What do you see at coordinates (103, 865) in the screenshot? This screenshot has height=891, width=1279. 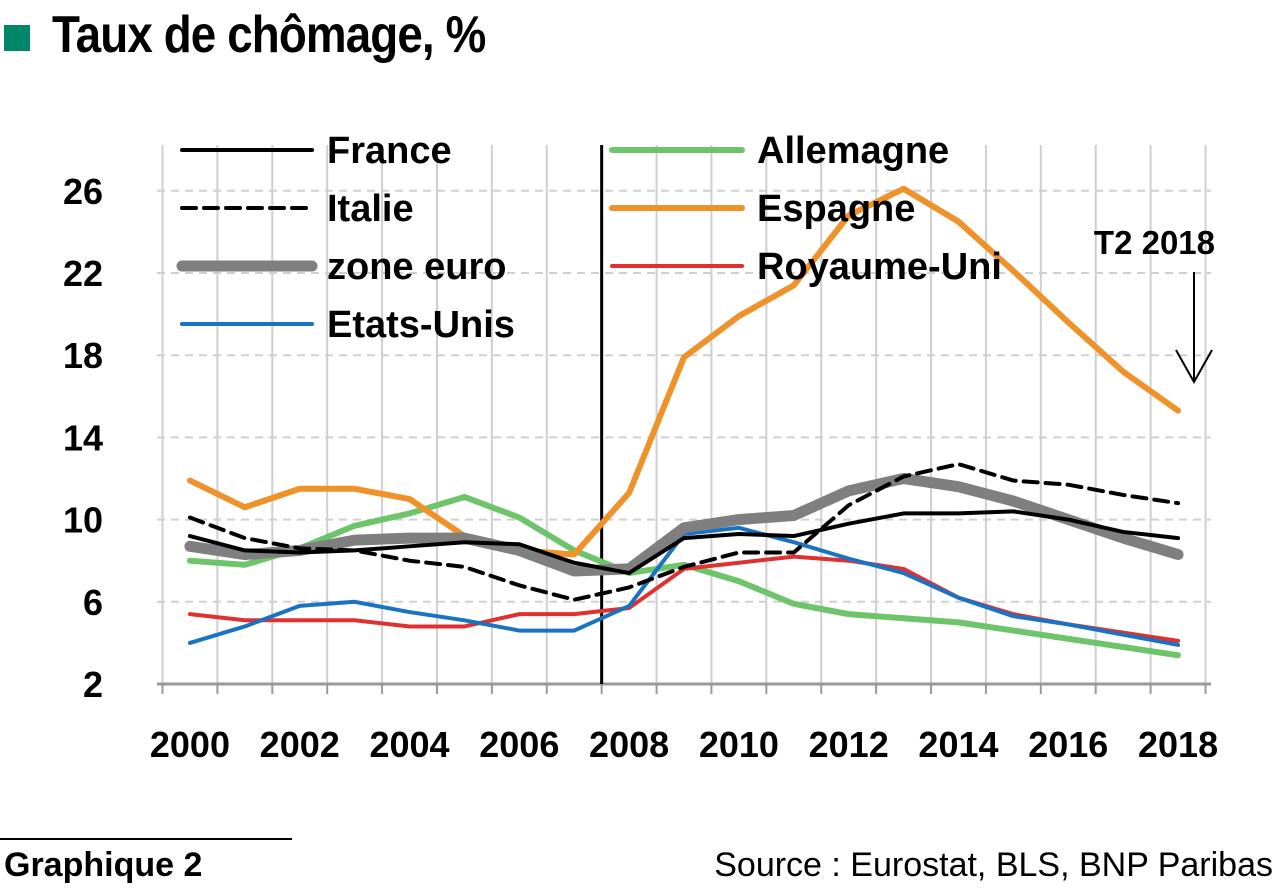 I see `figure-label: Graphique 2` at bounding box center [103, 865].